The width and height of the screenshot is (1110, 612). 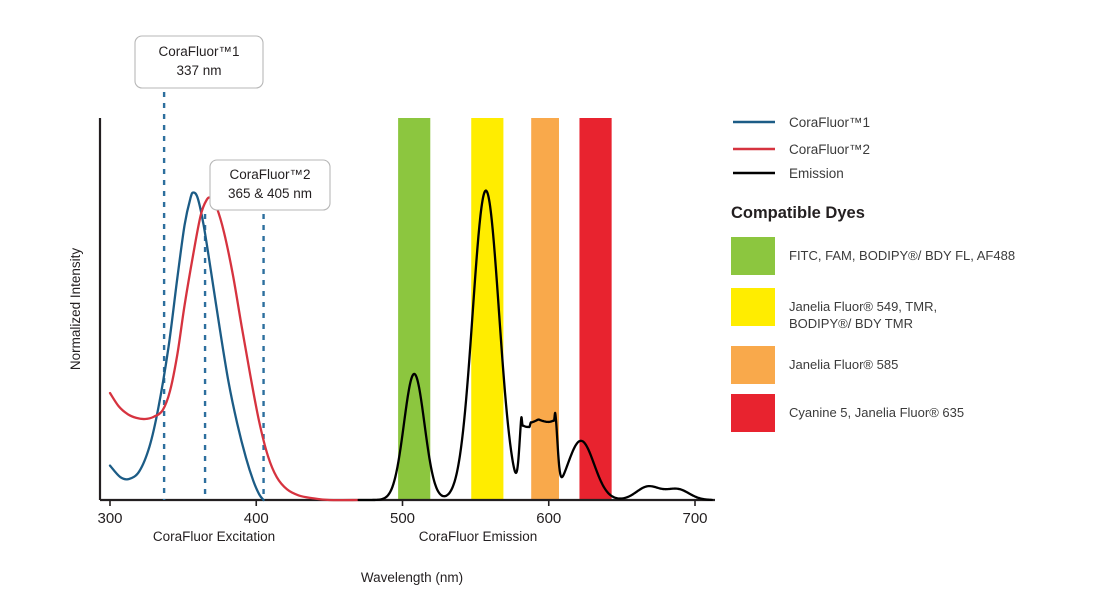 What do you see at coordinates (829, 149) in the screenshot?
I see `legend-label-1: CoraFluor™2` at bounding box center [829, 149].